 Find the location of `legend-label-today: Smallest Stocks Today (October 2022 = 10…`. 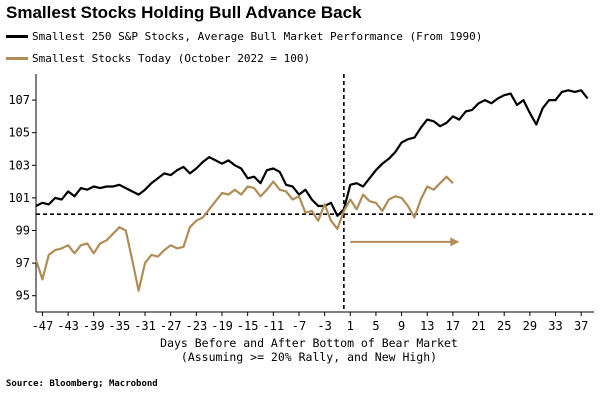

legend-label-today: Smallest Stocks Today (October 2022 = 10… is located at coordinates (171, 58).